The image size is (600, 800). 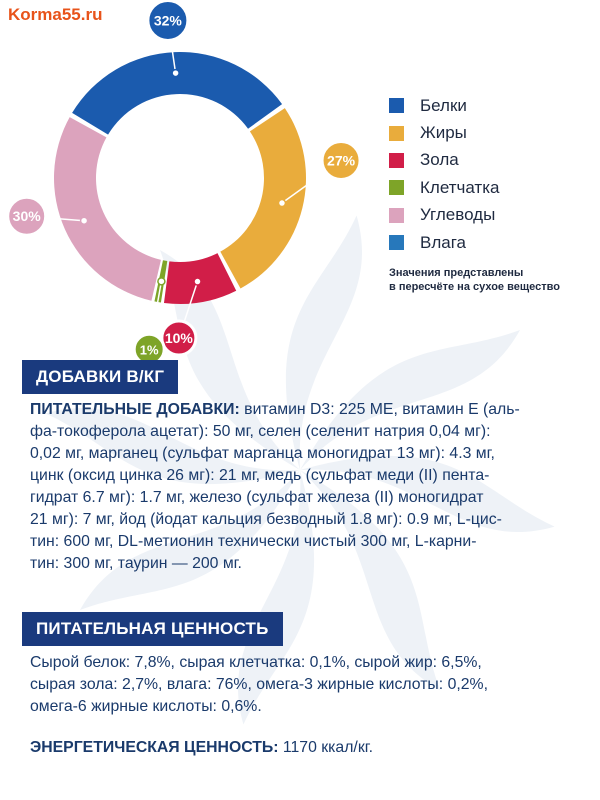 I want to click on bubble-carbs, so click(x=27, y=216).